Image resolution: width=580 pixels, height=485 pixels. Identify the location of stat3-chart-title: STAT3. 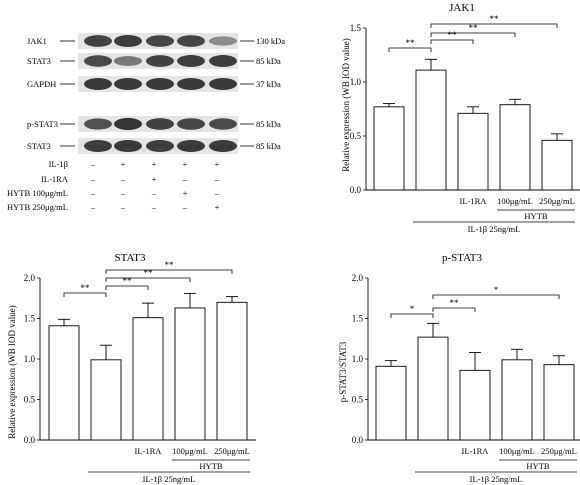
(130, 258).